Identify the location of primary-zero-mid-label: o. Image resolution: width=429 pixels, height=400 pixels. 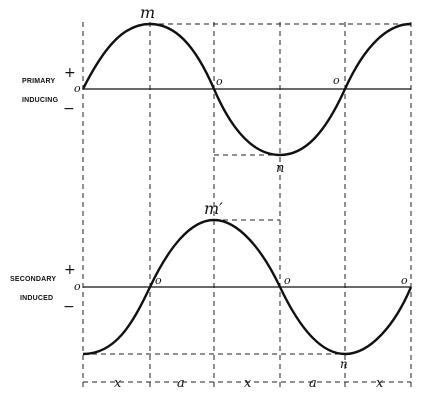
(219, 81).